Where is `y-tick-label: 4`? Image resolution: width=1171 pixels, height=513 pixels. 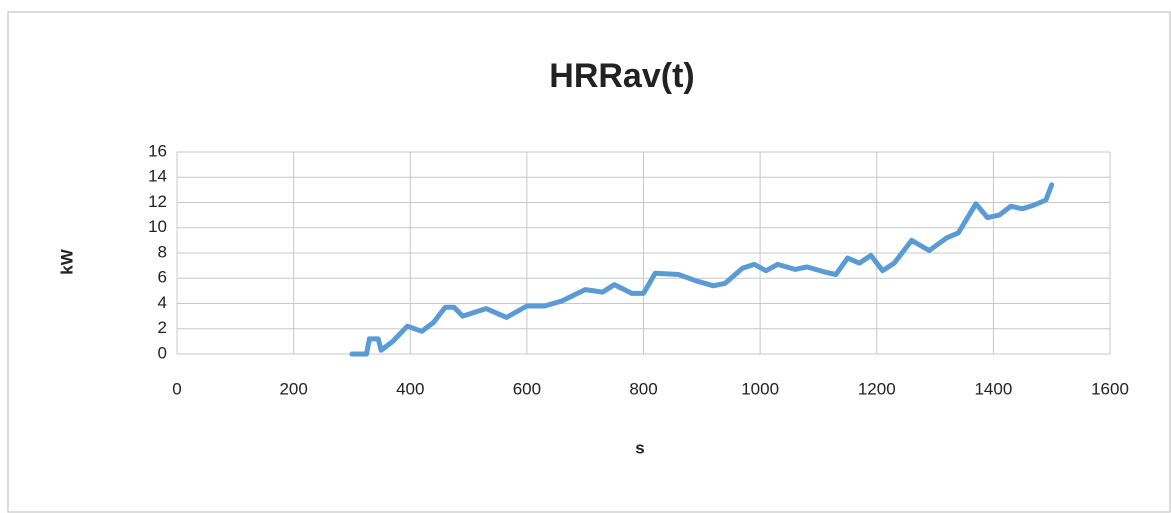
y-tick-label: 4 is located at coordinates (162, 302).